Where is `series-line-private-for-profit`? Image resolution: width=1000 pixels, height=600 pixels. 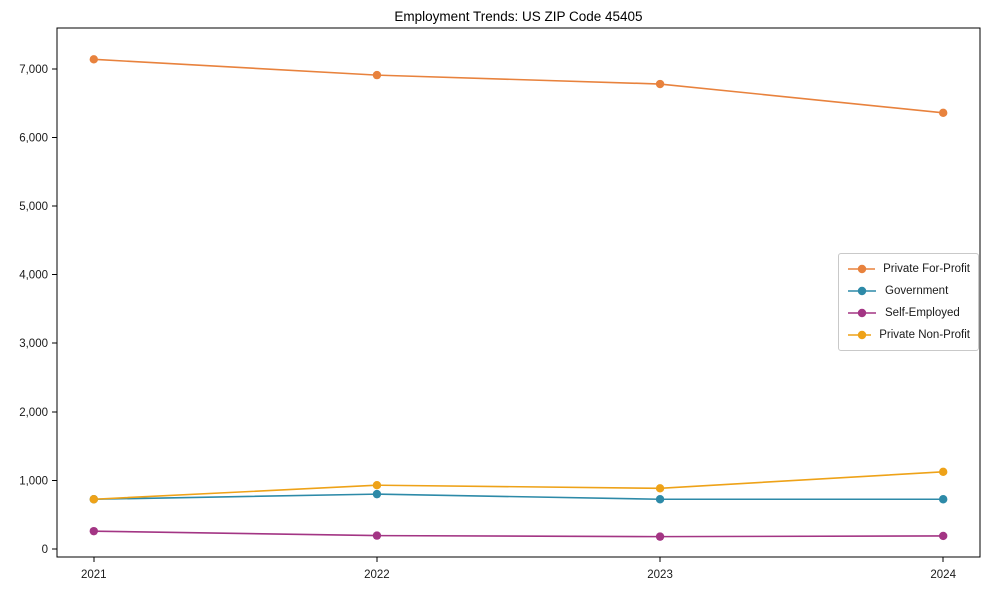
series-line-private-for-profit is located at coordinates (518, 86).